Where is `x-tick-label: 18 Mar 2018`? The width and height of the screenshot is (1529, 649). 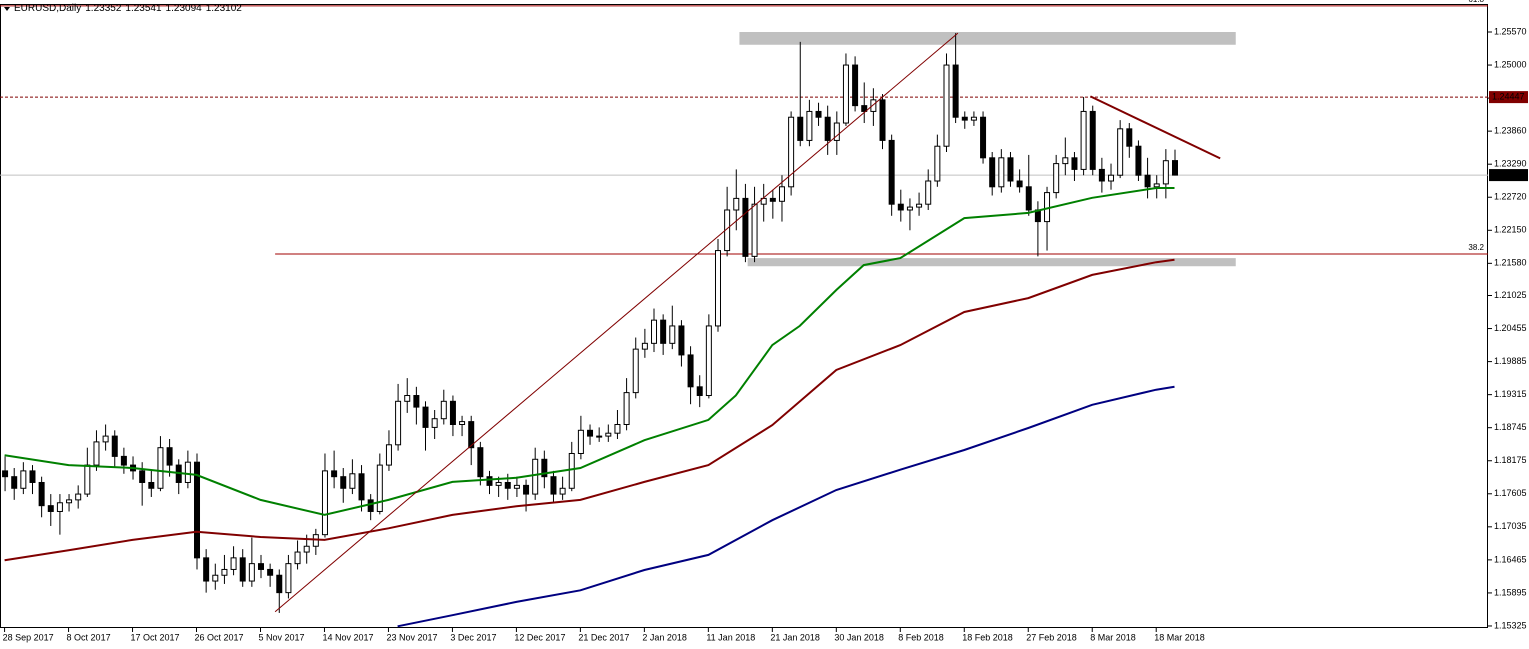 x-tick-label: 18 Mar 2018 is located at coordinates (1179, 637).